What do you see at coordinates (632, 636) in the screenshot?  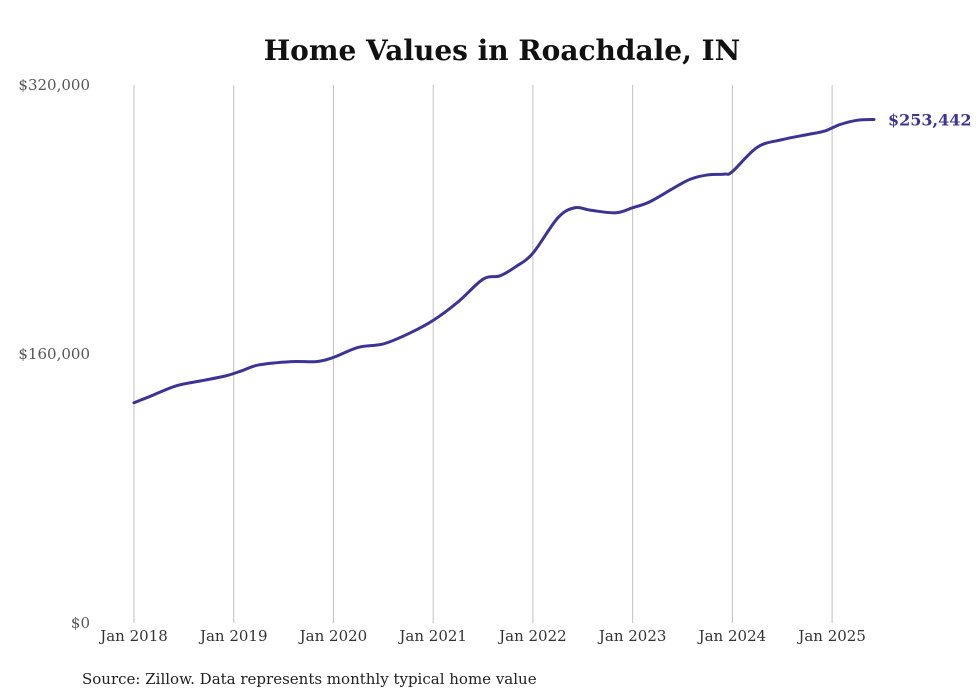 I see `x-tick-label: Jan 2023` at bounding box center [632, 636].